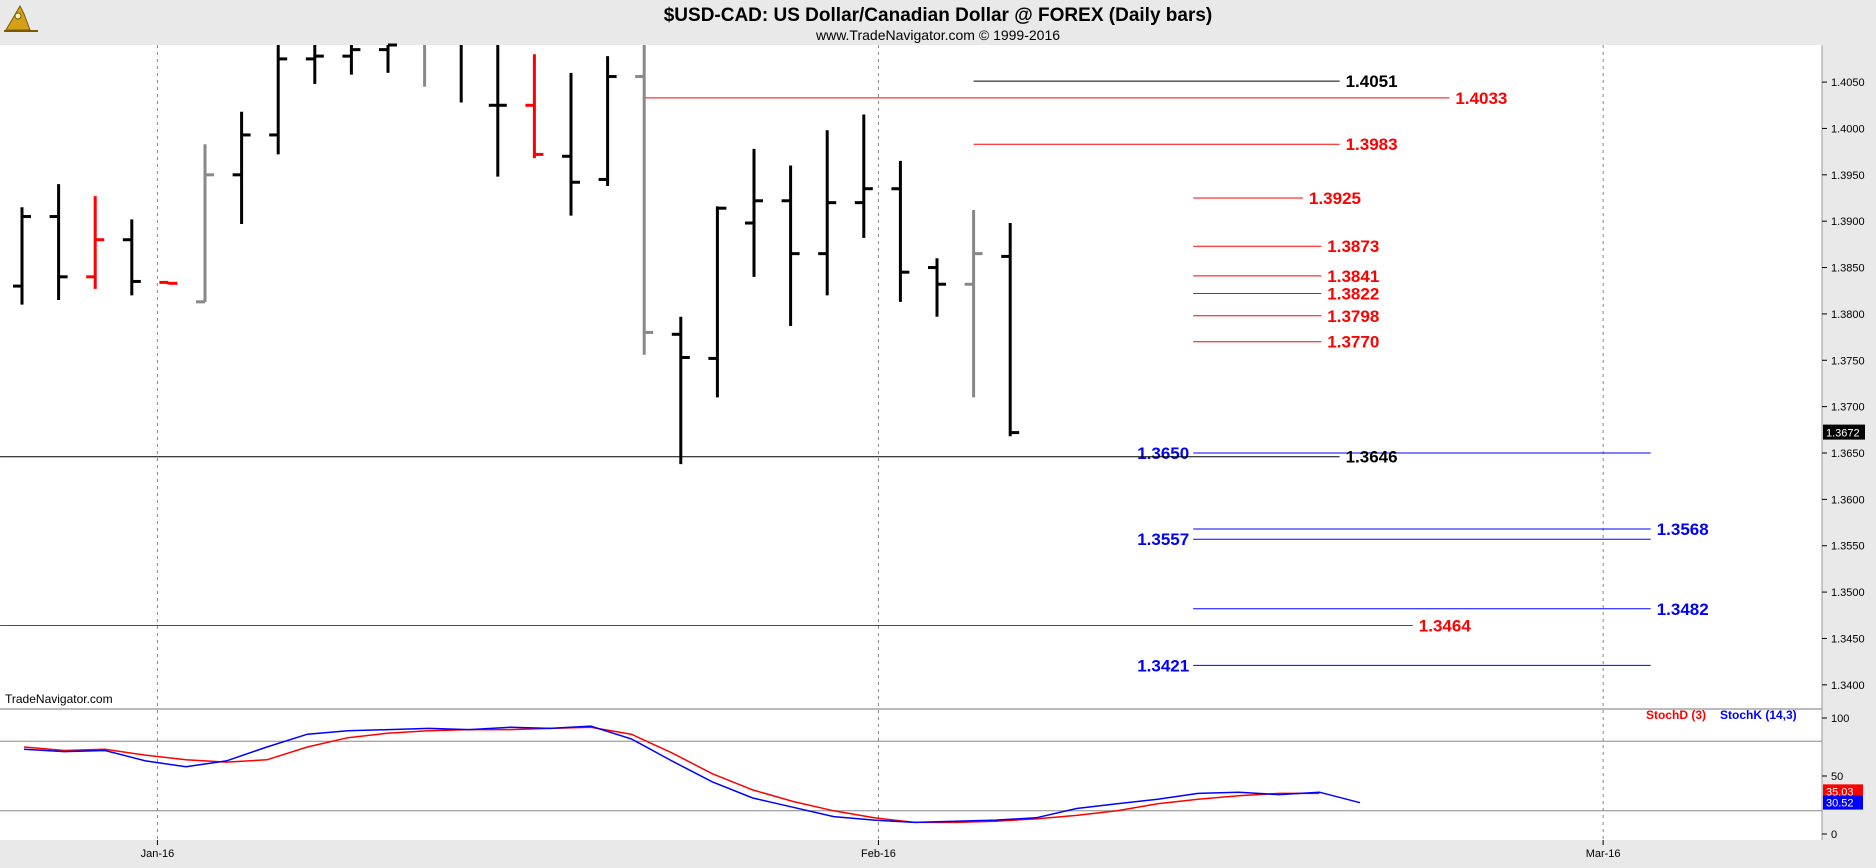  Describe the element at coordinates (1848, 129) in the screenshot. I see `price-tick-label: 1.4000` at that location.